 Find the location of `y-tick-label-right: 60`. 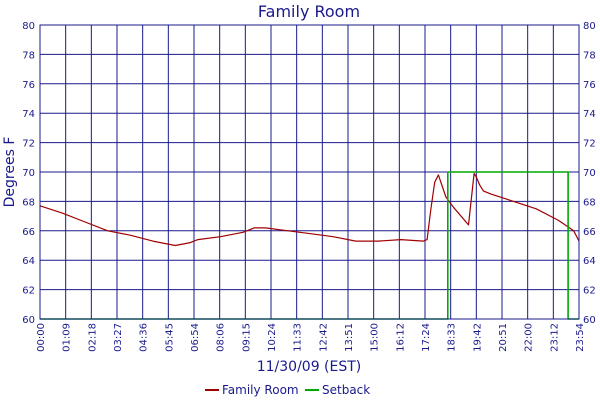

y-tick-label-right: 60 is located at coordinates (589, 320).